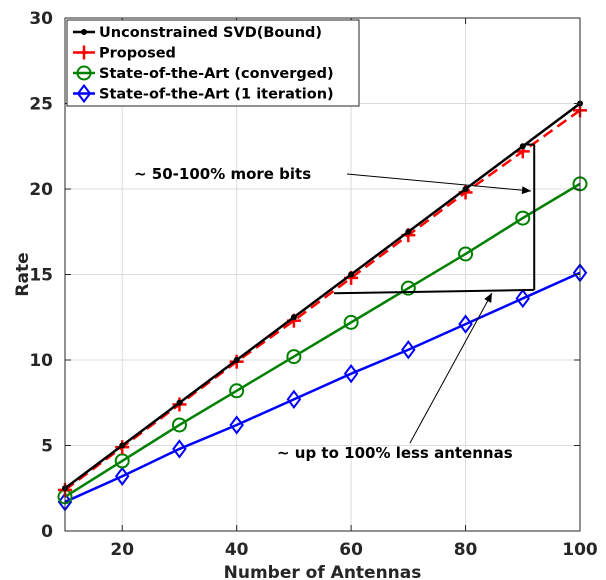 The width and height of the screenshot is (606, 580). I want to click on legend-label: State-of-the-Art (converged), so click(216, 74).